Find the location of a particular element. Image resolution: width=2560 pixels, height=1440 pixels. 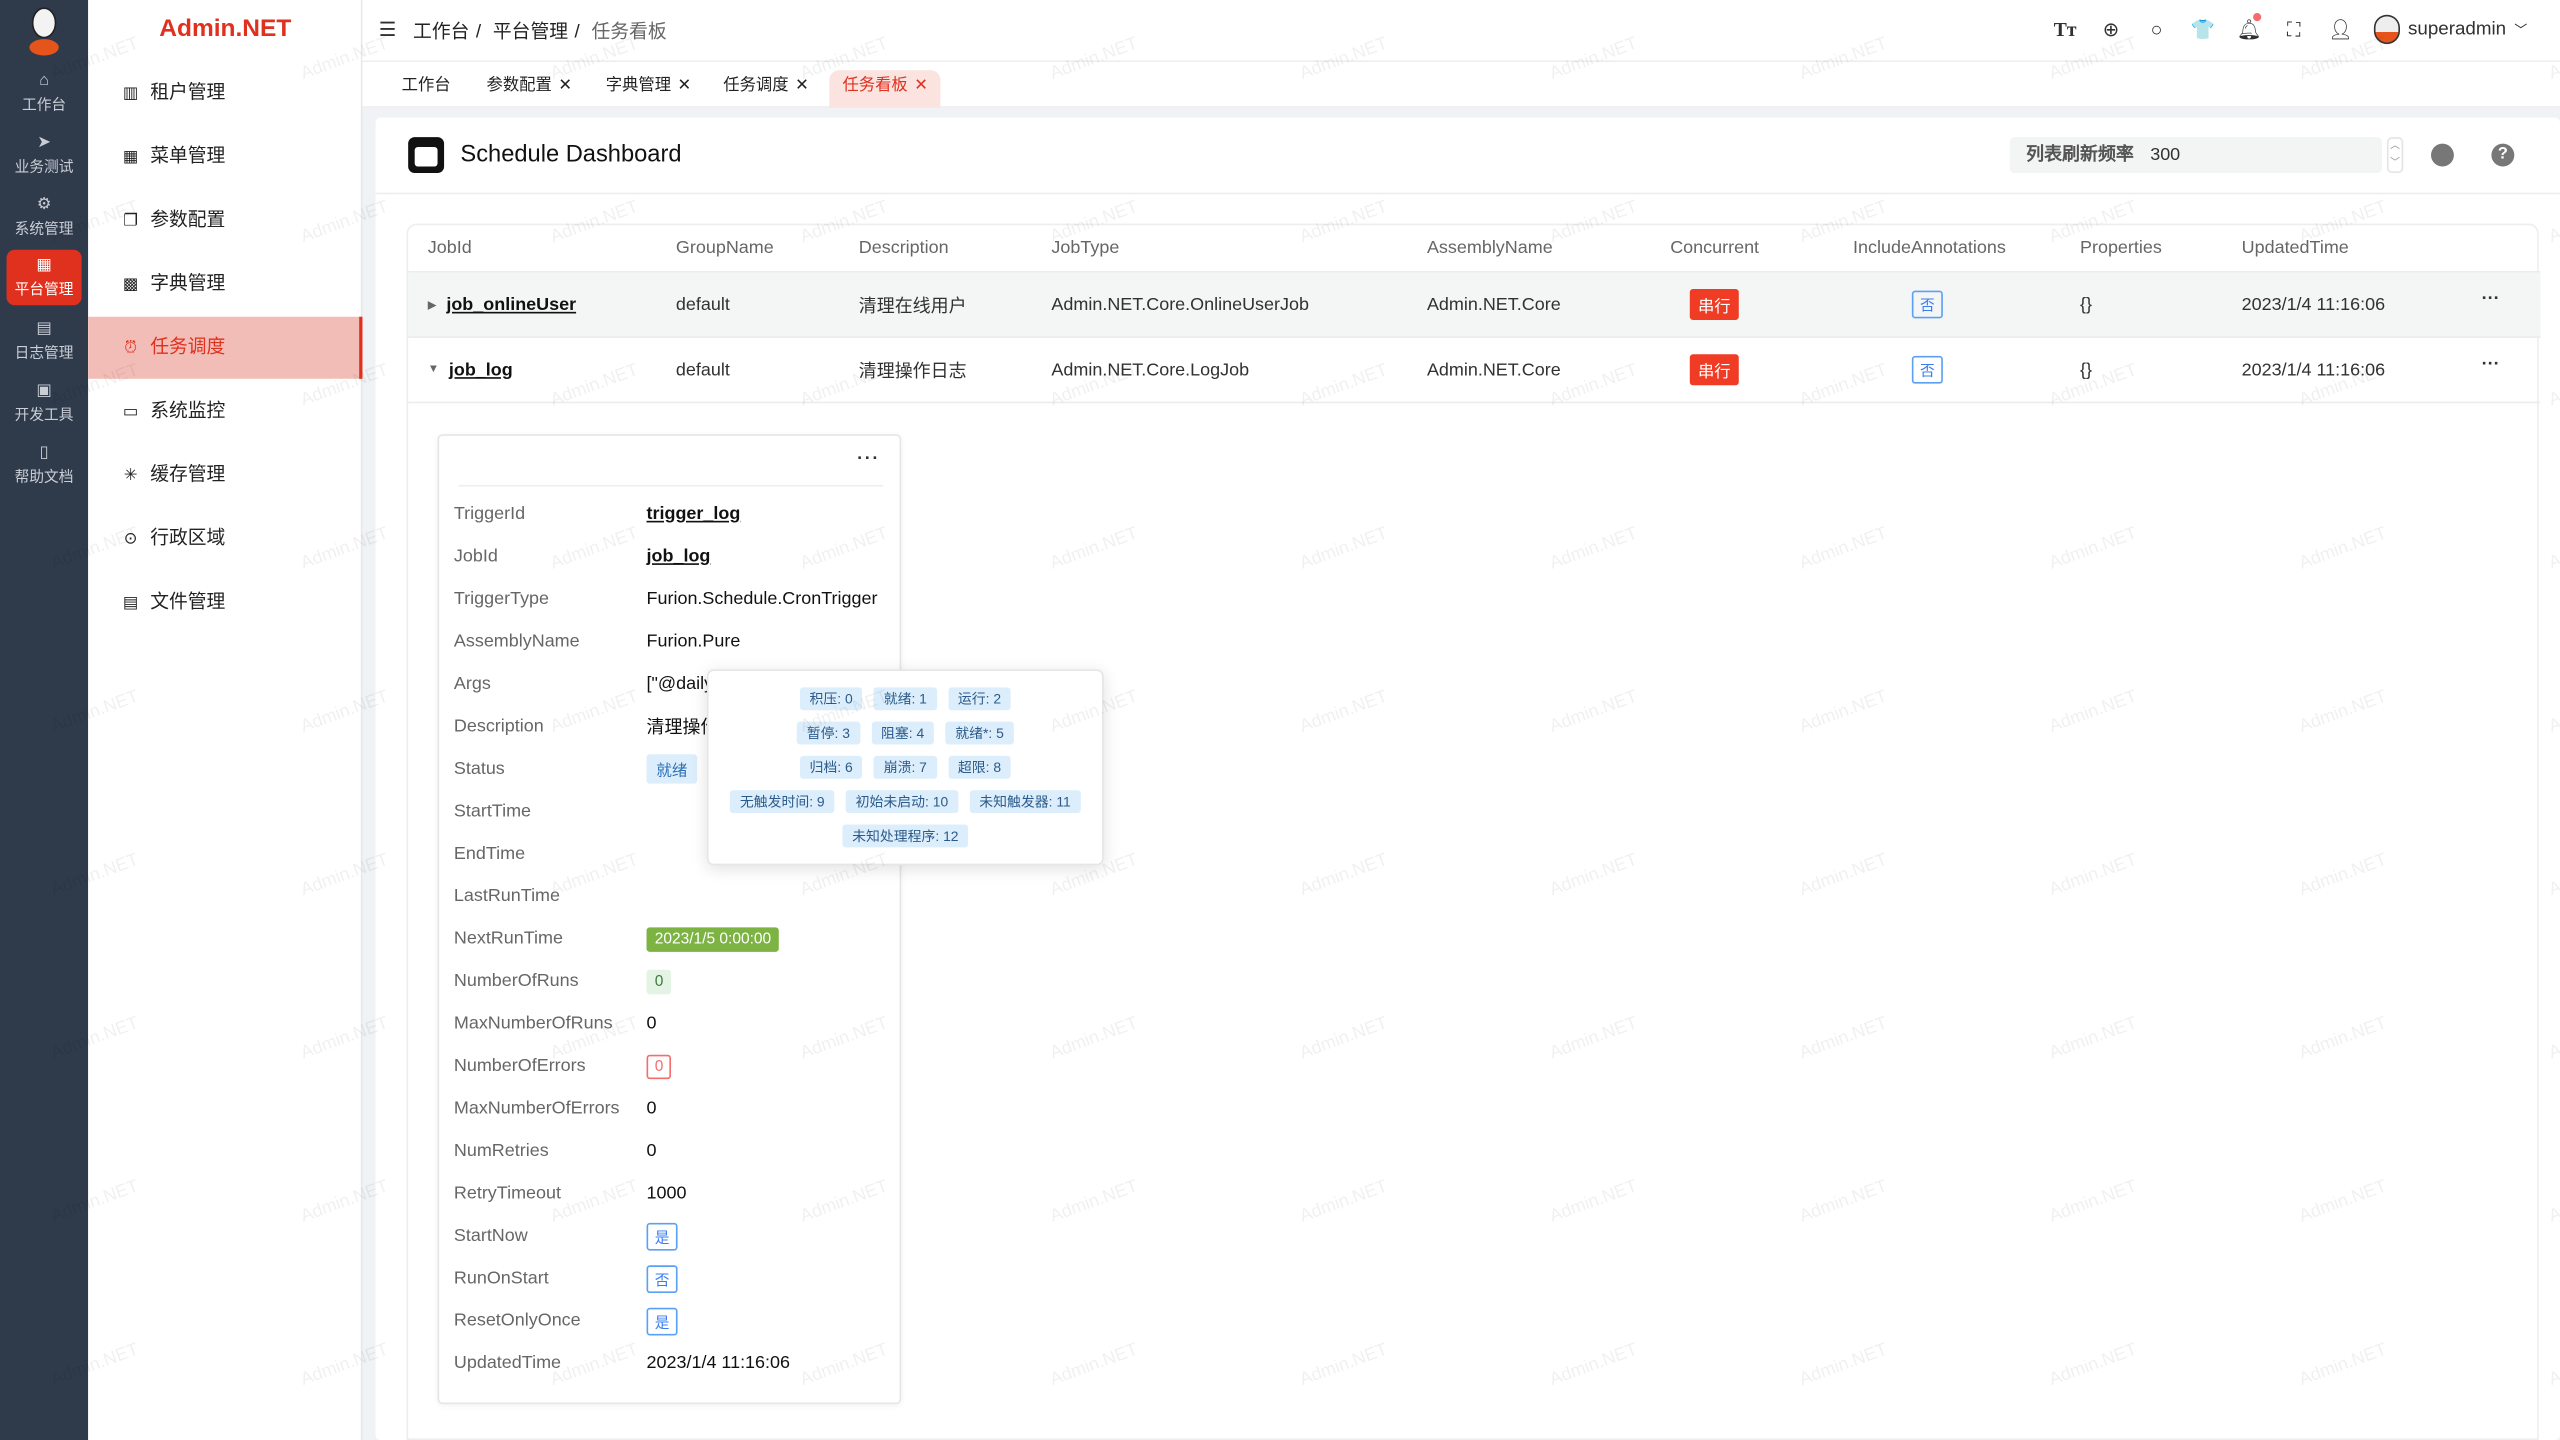

user-menu: superadmin ﹀ is located at coordinates (2450, 29).